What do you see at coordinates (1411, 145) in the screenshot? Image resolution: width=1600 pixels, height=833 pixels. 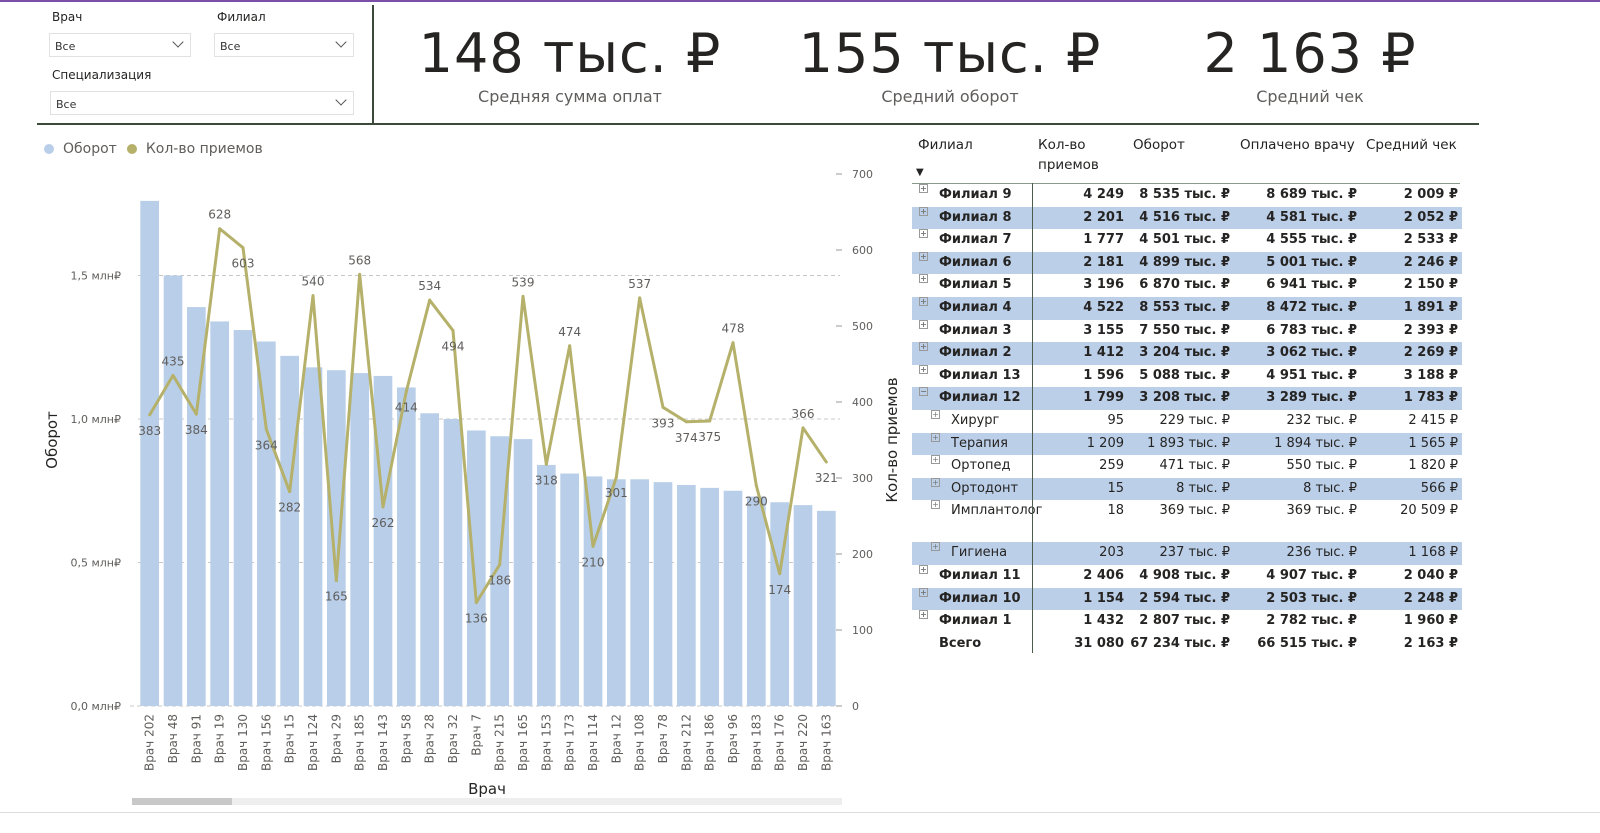 I see `header-avg-check: Средний чек` at bounding box center [1411, 145].